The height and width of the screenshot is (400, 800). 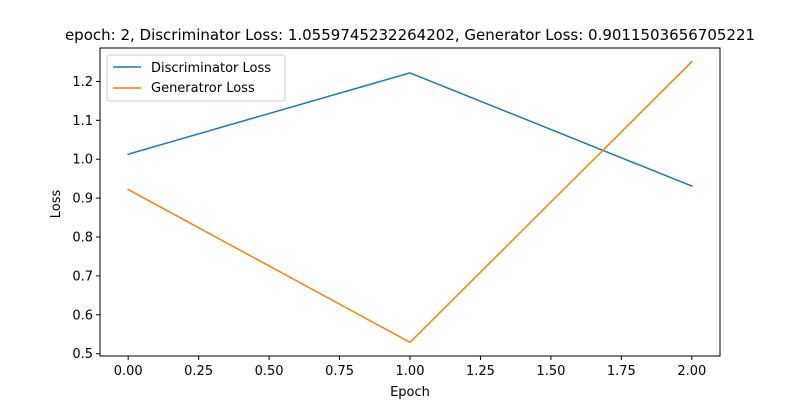 I want to click on y-tick-label: 0.7, so click(x=82, y=276).